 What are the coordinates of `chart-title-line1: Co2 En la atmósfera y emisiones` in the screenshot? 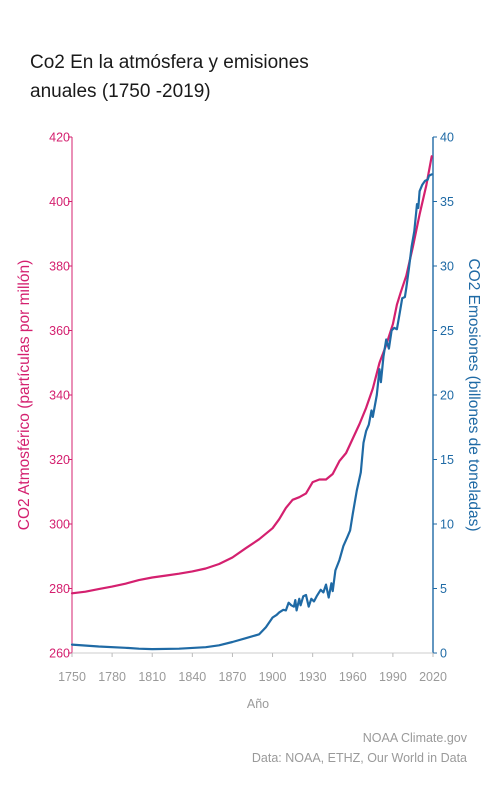 It's located at (169, 62).